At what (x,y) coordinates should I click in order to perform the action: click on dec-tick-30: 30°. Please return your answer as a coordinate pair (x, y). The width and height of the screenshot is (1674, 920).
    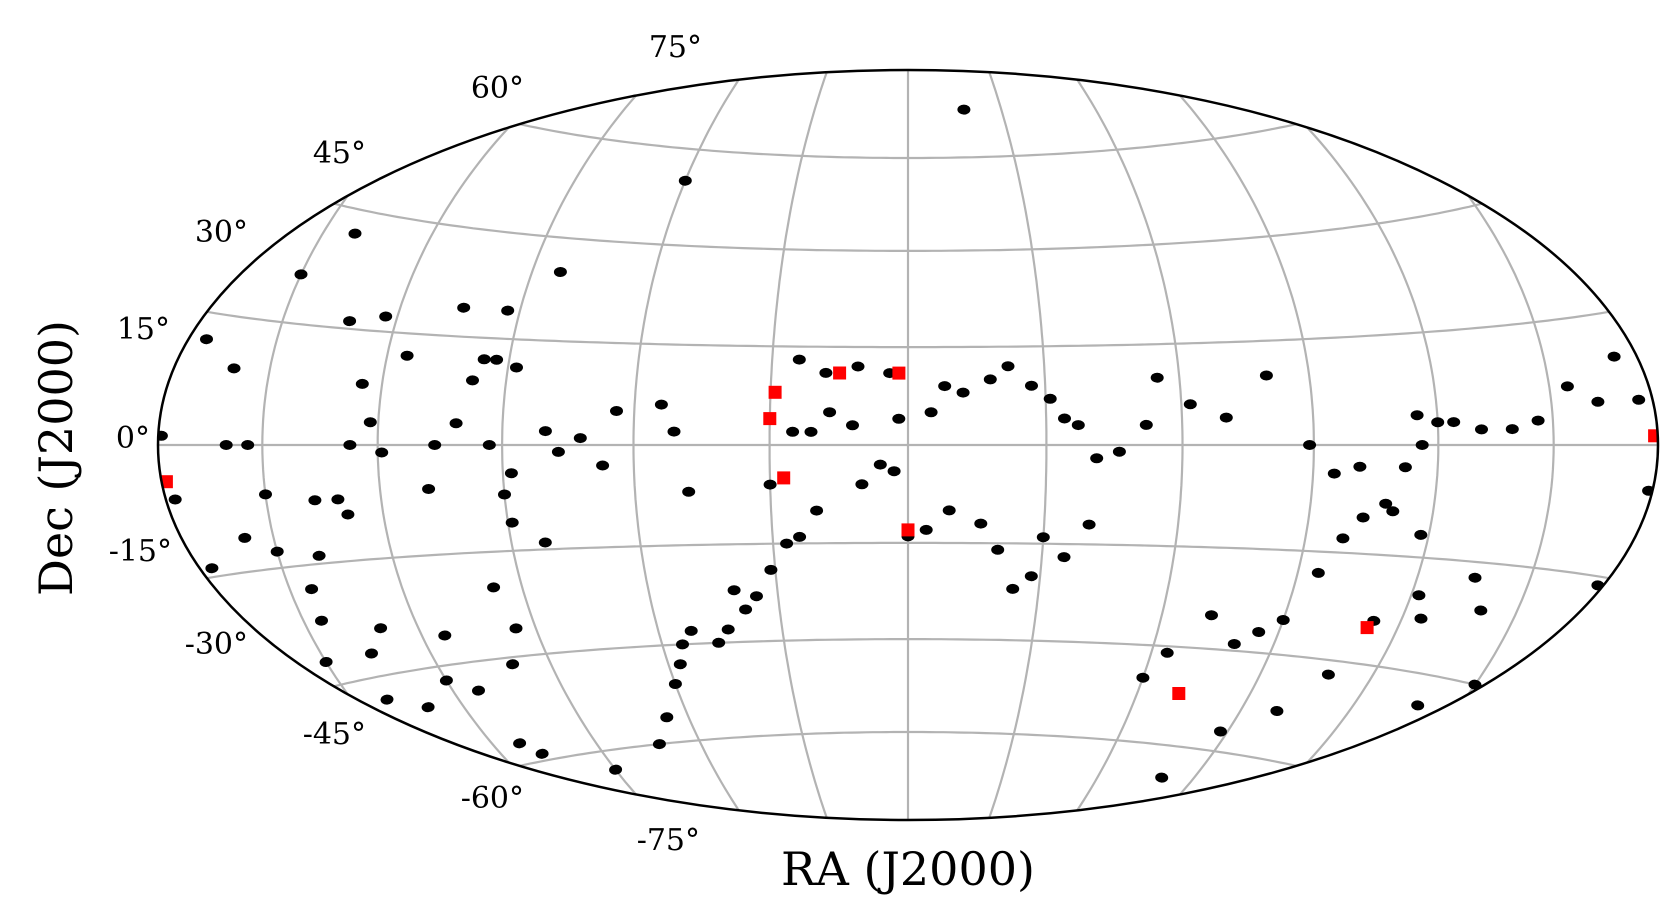
    Looking at the image, I should click on (221, 232).